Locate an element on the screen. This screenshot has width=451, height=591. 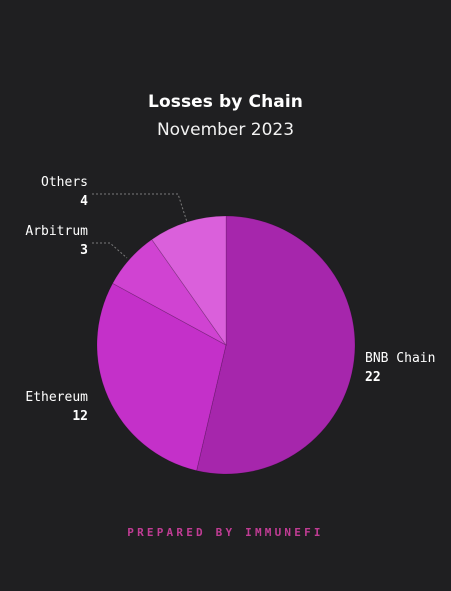
pie-slice-arbitrum is located at coordinates (169, 292).